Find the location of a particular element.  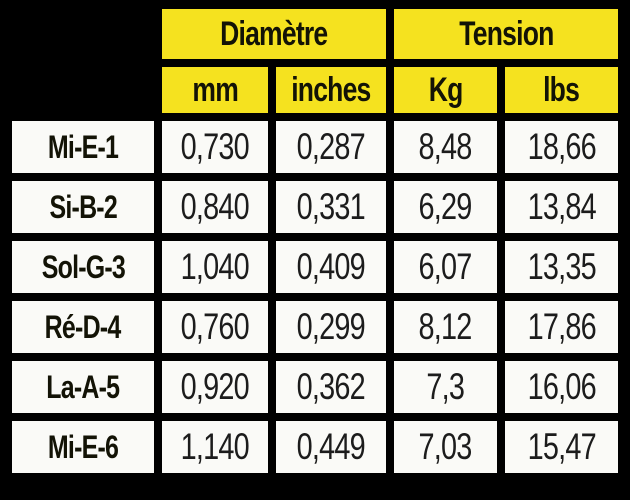

cell-value: 13,35 is located at coordinates (561, 266).